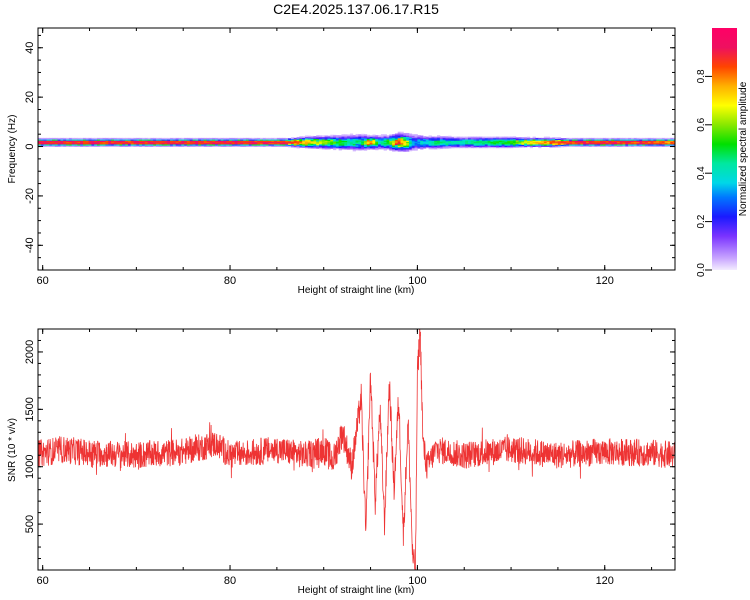 This screenshot has width=750, height=600. Describe the element at coordinates (356, 290) in the screenshot. I see `spectrogram-xlabel: Height of straight line (km)` at that location.